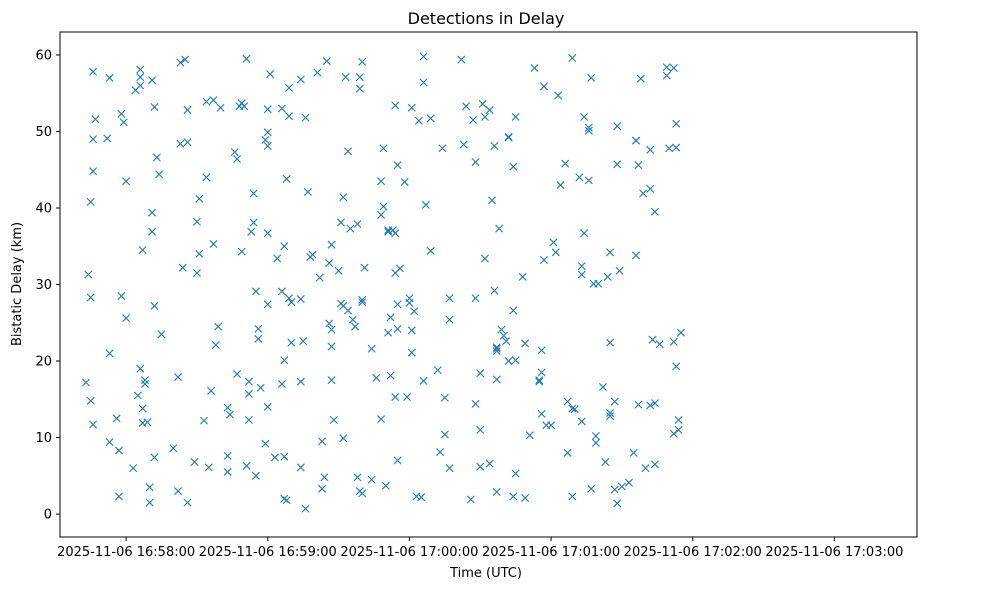 The image size is (988, 590). I want to click on y-tick-label: 30, so click(43, 285).